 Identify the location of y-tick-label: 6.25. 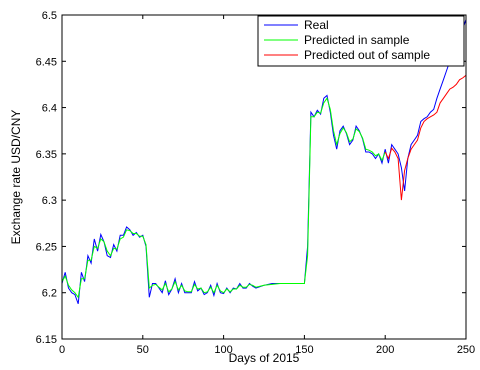
(46, 247).